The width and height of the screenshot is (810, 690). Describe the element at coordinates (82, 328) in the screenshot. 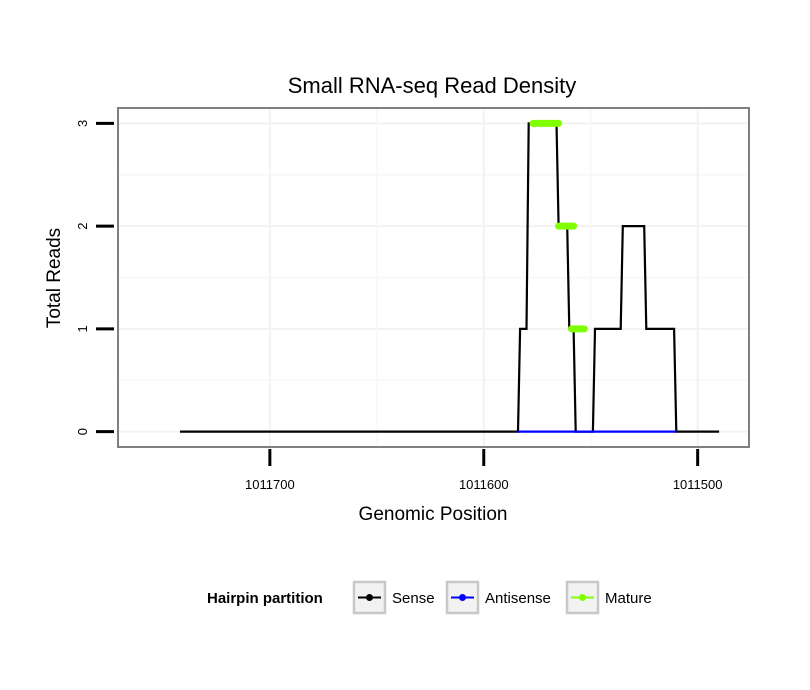

I see `y-tick-label: 1` at that location.